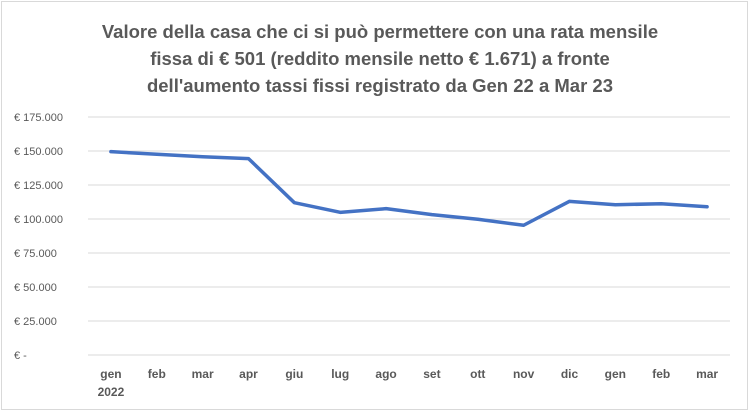 This screenshot has height=413, width=751. What do you see at coordinates (570, 374) in the screenshot?
I see `x-tick-label: dic` at bounding box center [570, 374].